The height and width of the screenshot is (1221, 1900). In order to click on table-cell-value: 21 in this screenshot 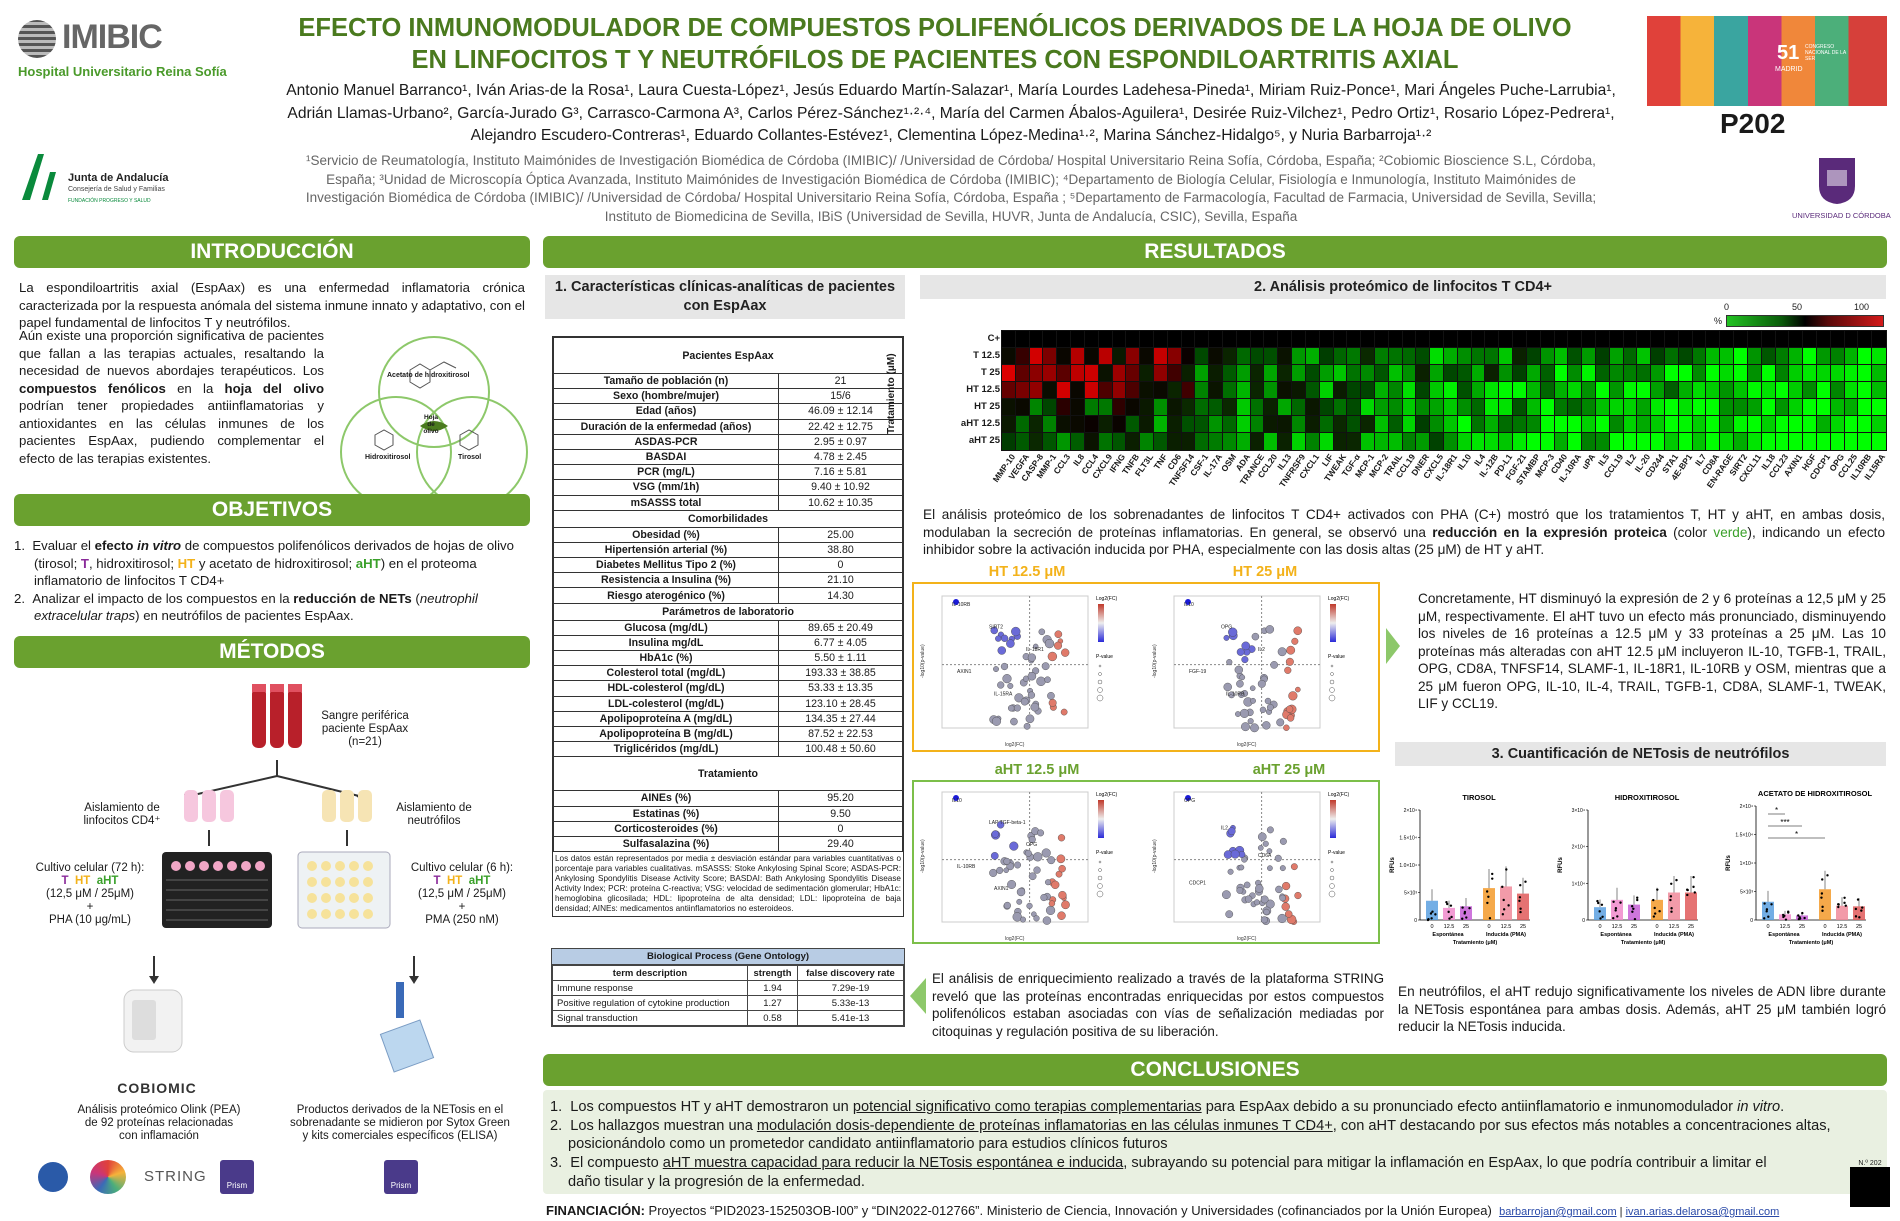, I will do `click(840, 381)`.